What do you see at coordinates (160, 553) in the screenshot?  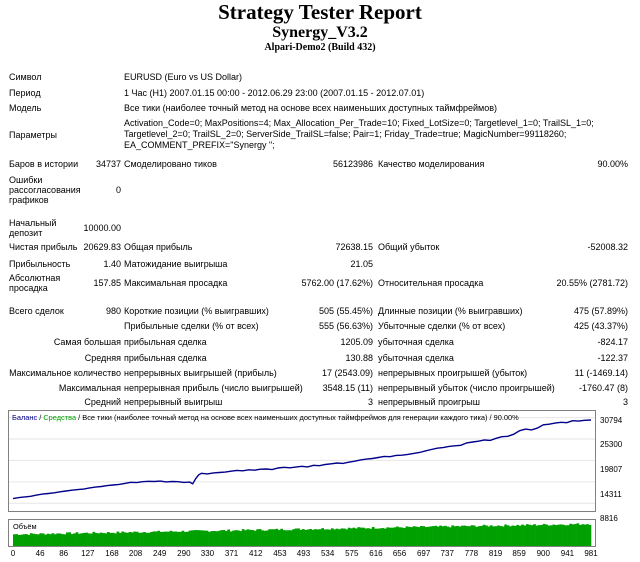 I see `x-tick-label: 249` at bounding box center [160, 553].